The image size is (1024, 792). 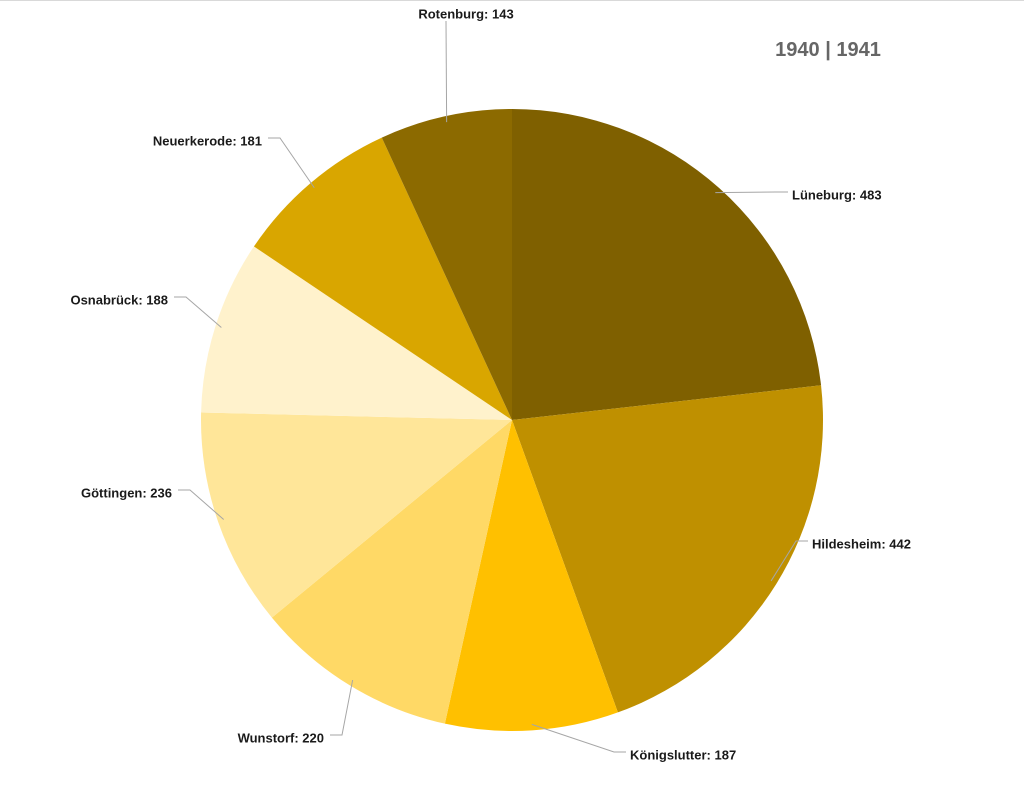 What do you see at coordinates (465, 13) in the screenshot?
I see `data-label-8: Rotenburg: 143` at bounding box center [465, 13].